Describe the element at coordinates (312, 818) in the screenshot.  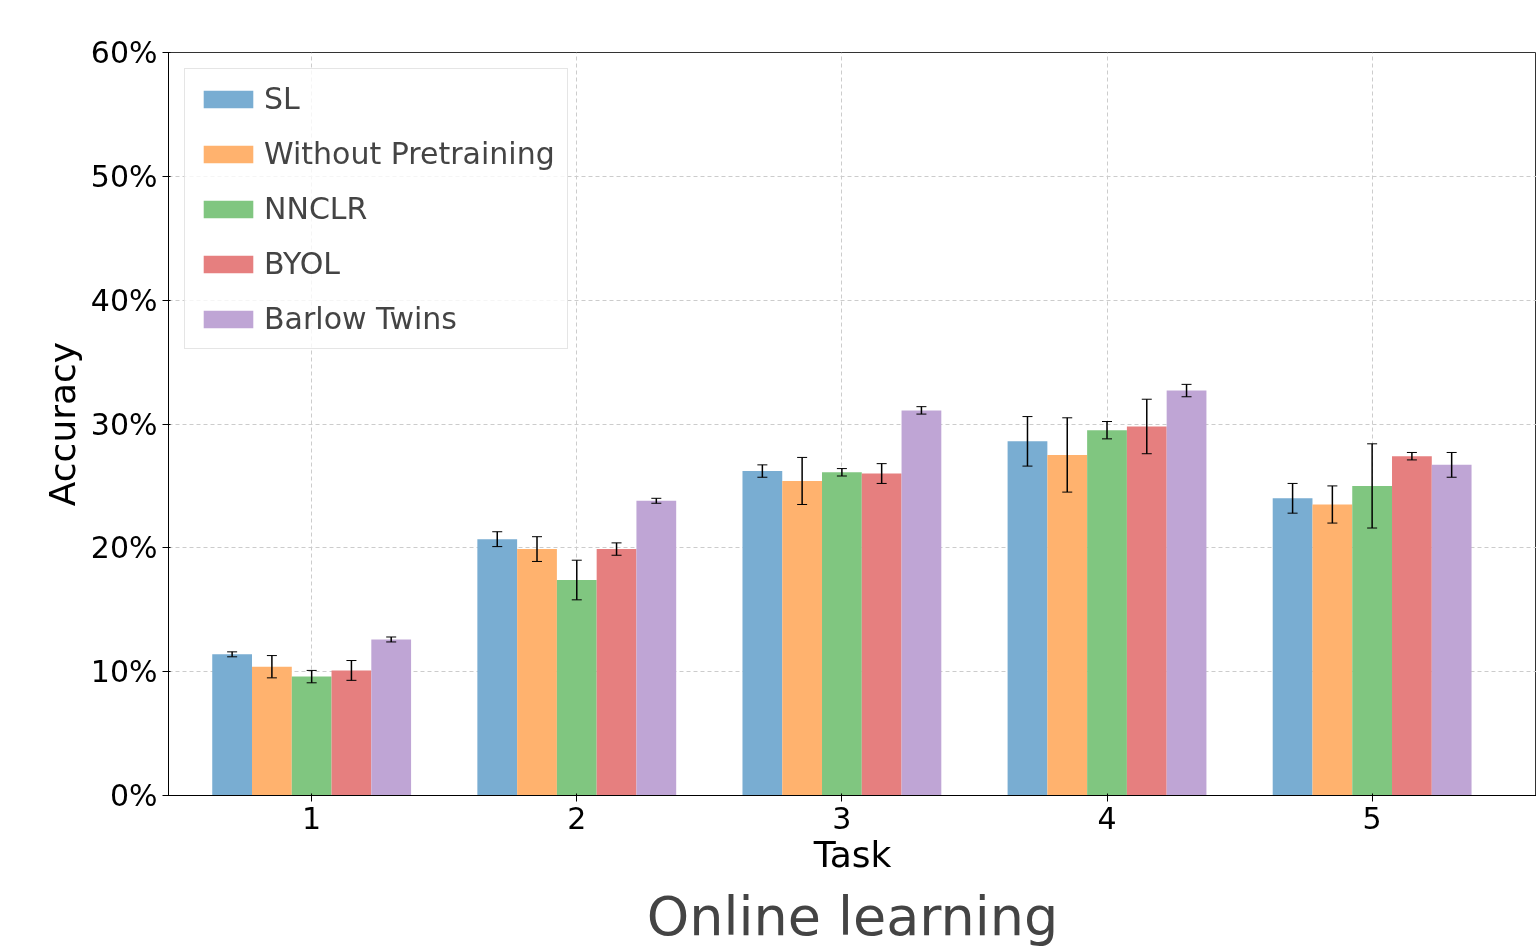
I see `x-tick-label: 1` at that location.